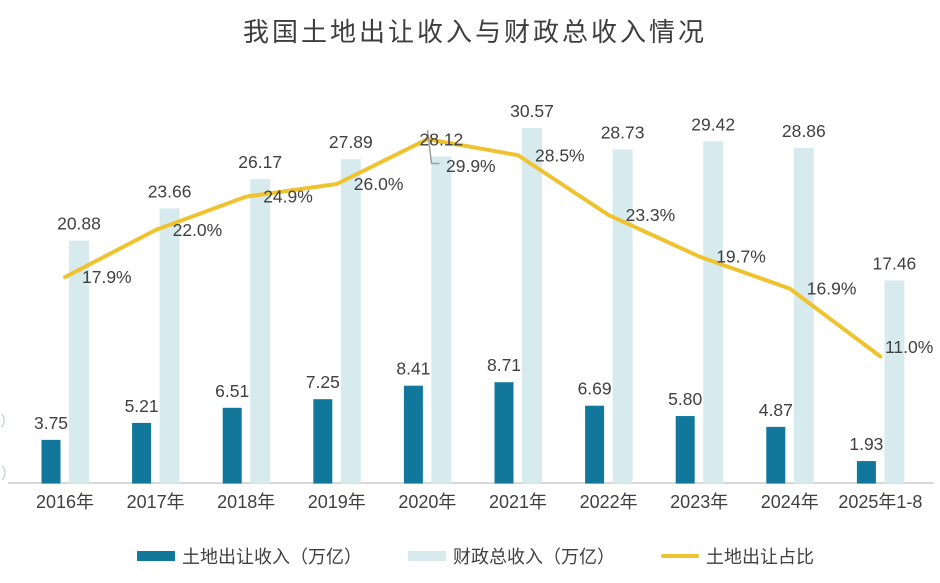 The width and height of the screenshot is (940, 583). Describe the element at coordinates (832, 289) in the screenshot. I see `pct-label-land-share-2024年: 16.9%` at that location.